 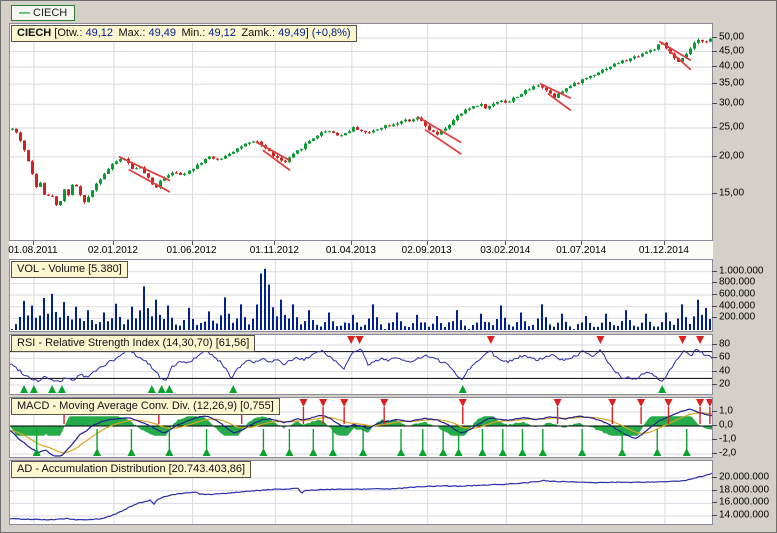 I want to click on y-axis-label: 1,0, so click(x=726, y=411).